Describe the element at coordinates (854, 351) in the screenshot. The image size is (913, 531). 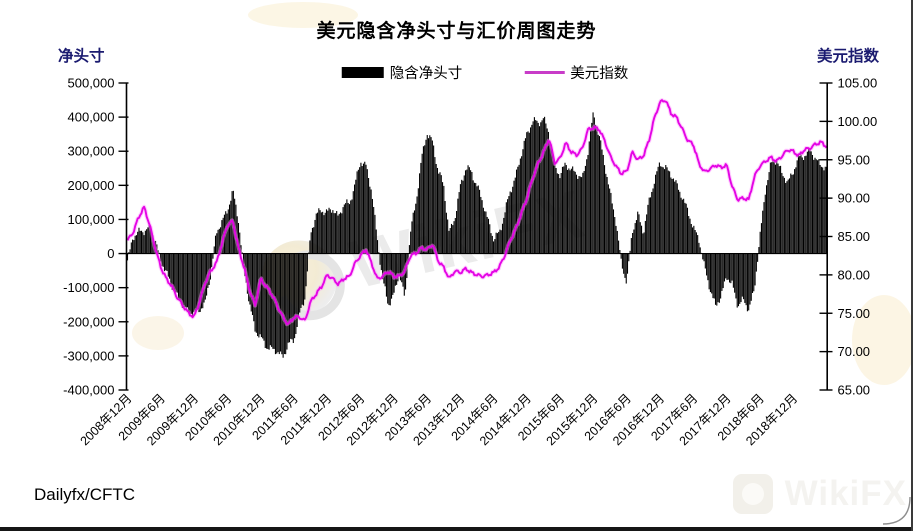
I see `right-tick-label: 70.00` at that location.